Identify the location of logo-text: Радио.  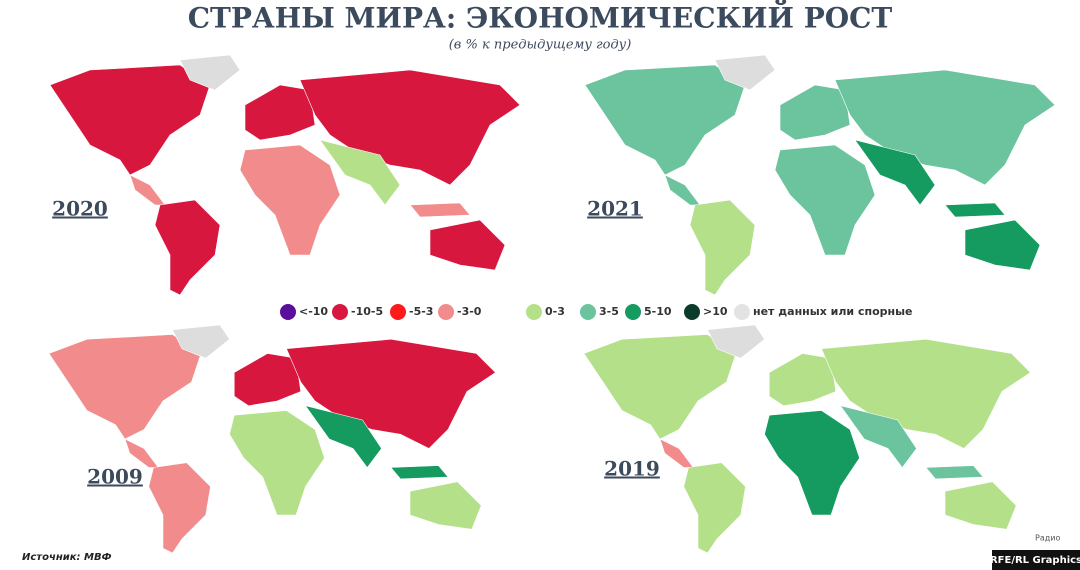
(1047, 538).